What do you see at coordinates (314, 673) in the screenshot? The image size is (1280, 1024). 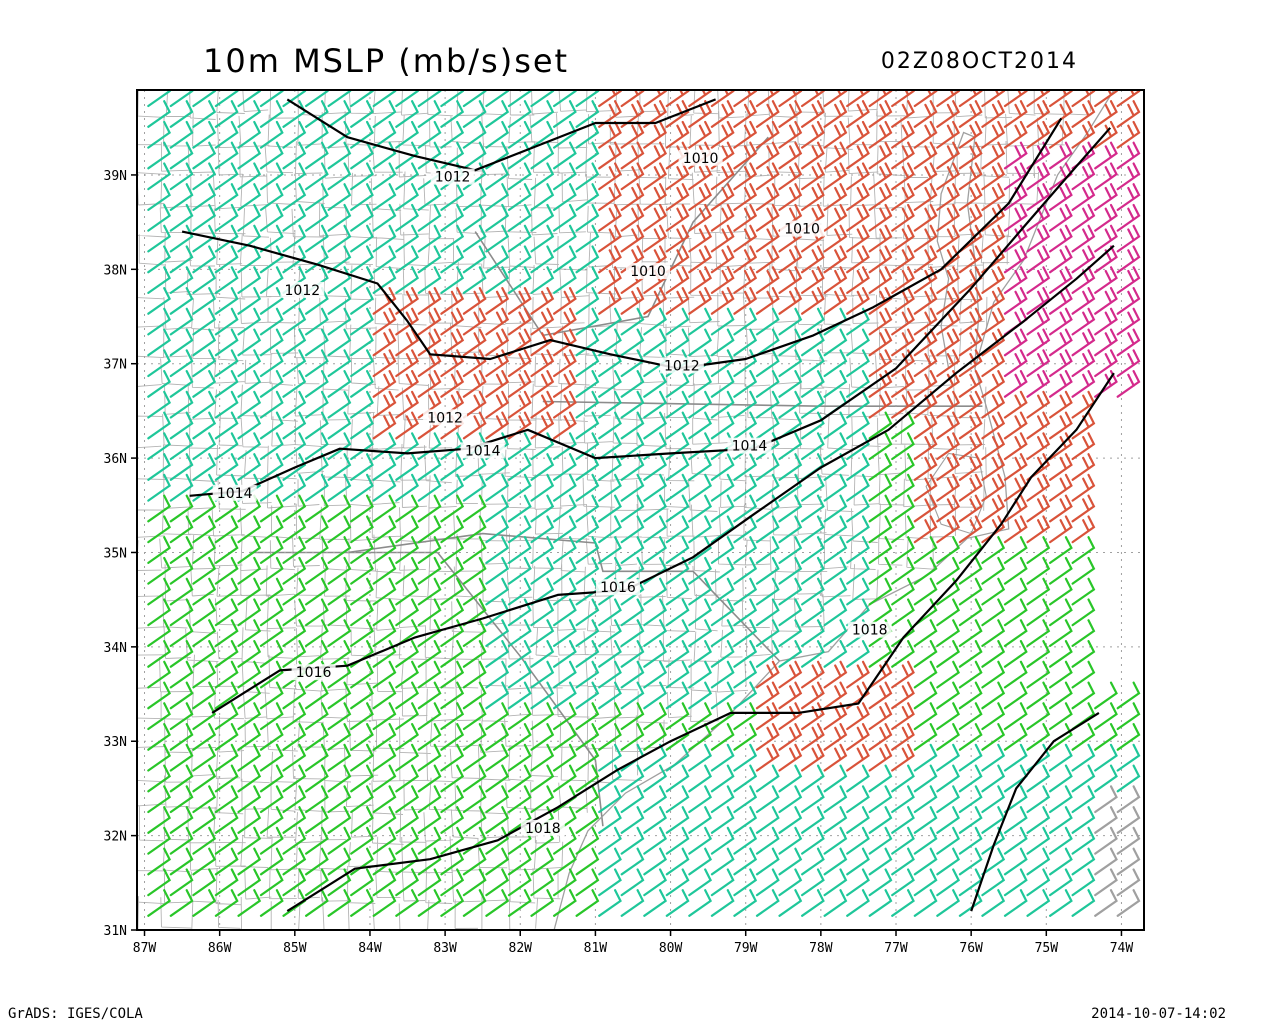 I see `contour-label: 1016` at bounding box center [314, 673].